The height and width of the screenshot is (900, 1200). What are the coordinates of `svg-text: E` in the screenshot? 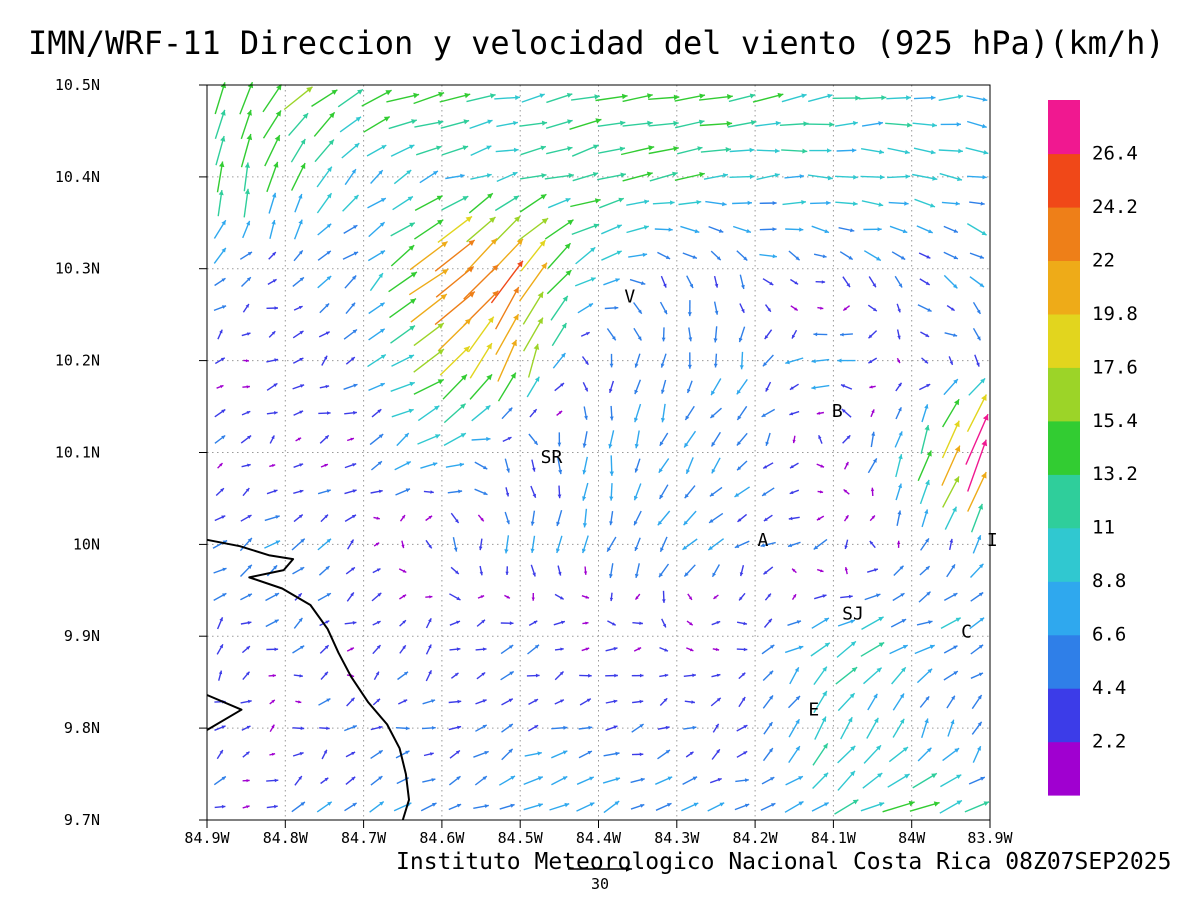 It's located at (813, 710).